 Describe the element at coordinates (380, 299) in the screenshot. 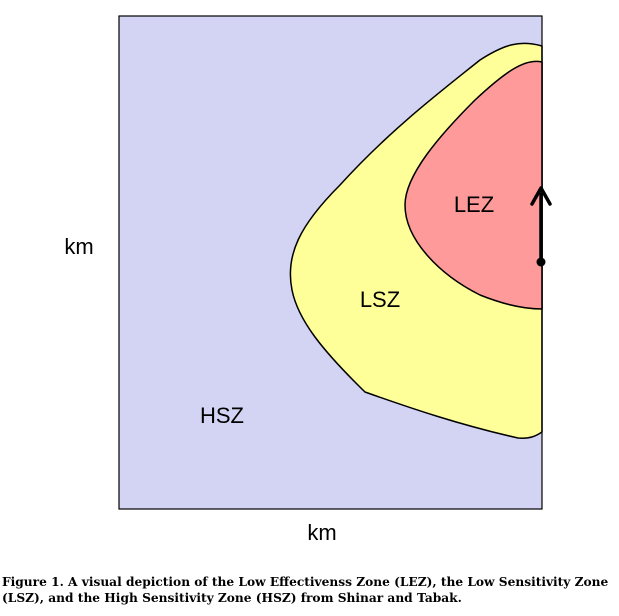

I see `lsz-label: LSZ` at that location.